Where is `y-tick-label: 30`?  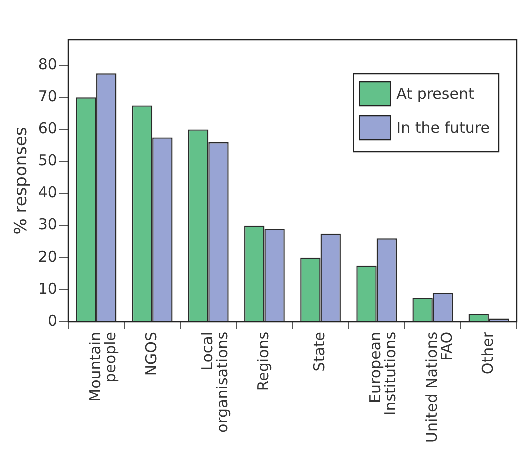
y-tick-label: 30 is located at coordinates (48, 225).